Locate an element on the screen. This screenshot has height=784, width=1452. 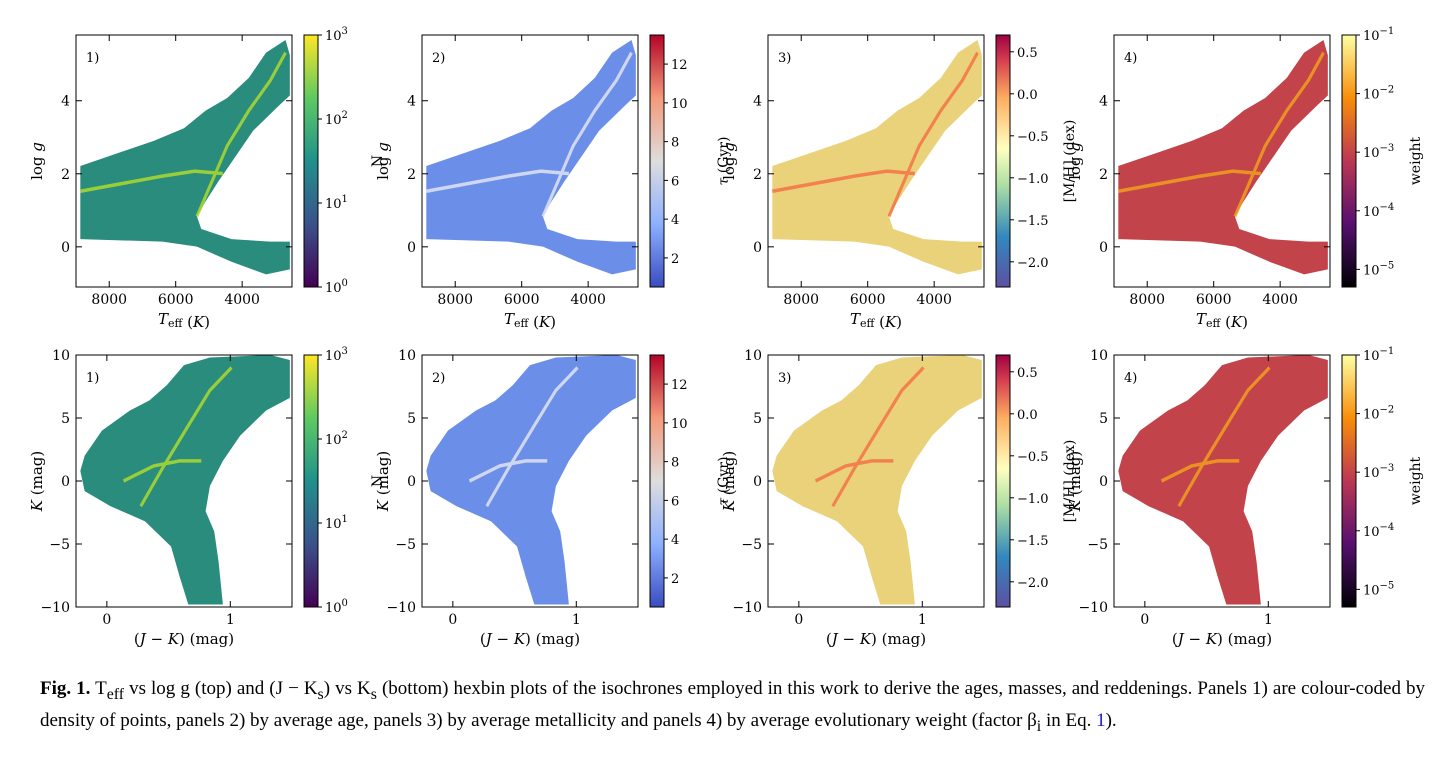
y-tick-label: −5 is located at coordinates (1097, 545).